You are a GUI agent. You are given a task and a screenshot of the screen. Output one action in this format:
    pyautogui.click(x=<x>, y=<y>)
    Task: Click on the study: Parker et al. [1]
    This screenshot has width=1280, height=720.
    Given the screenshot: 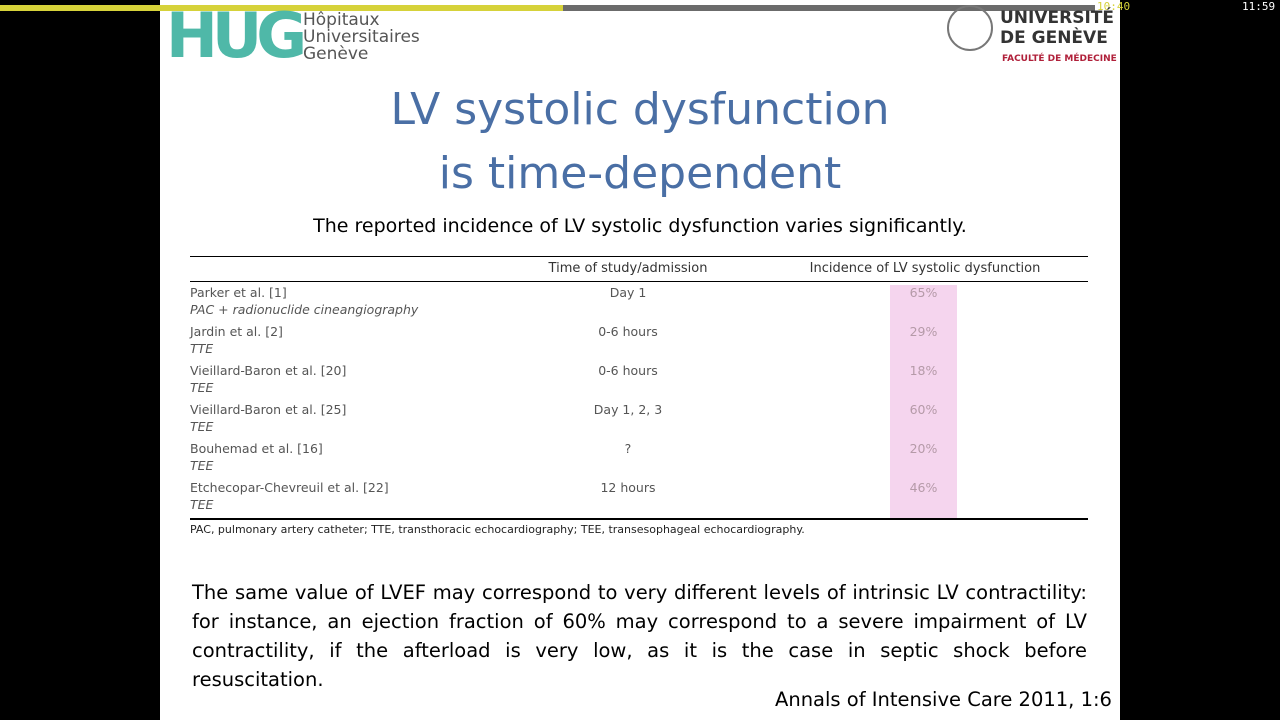 What is the action you would take?
    pyautogui.click(x=238, y=292)
    